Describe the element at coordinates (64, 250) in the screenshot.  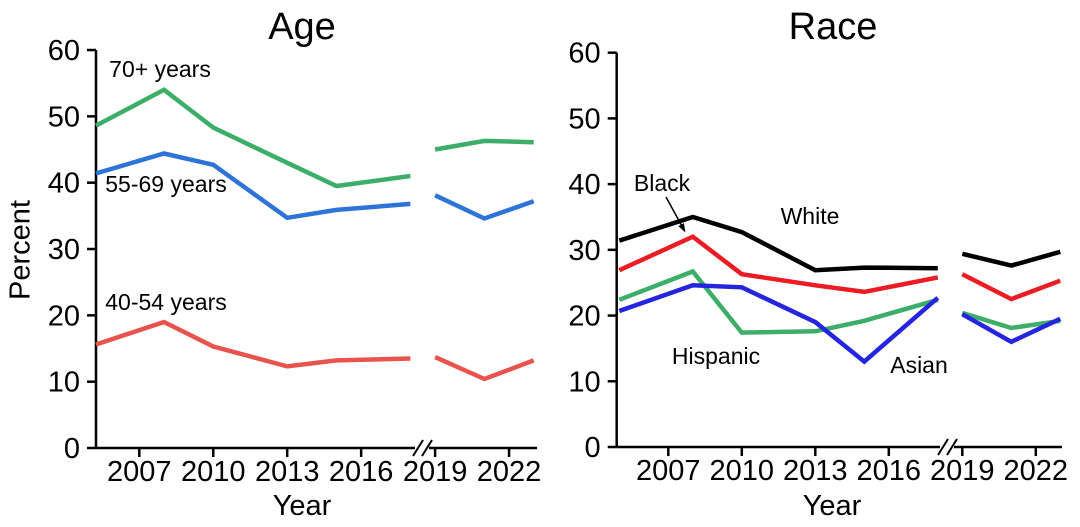
I see `age-y-tick-label-30: 30` at that location.